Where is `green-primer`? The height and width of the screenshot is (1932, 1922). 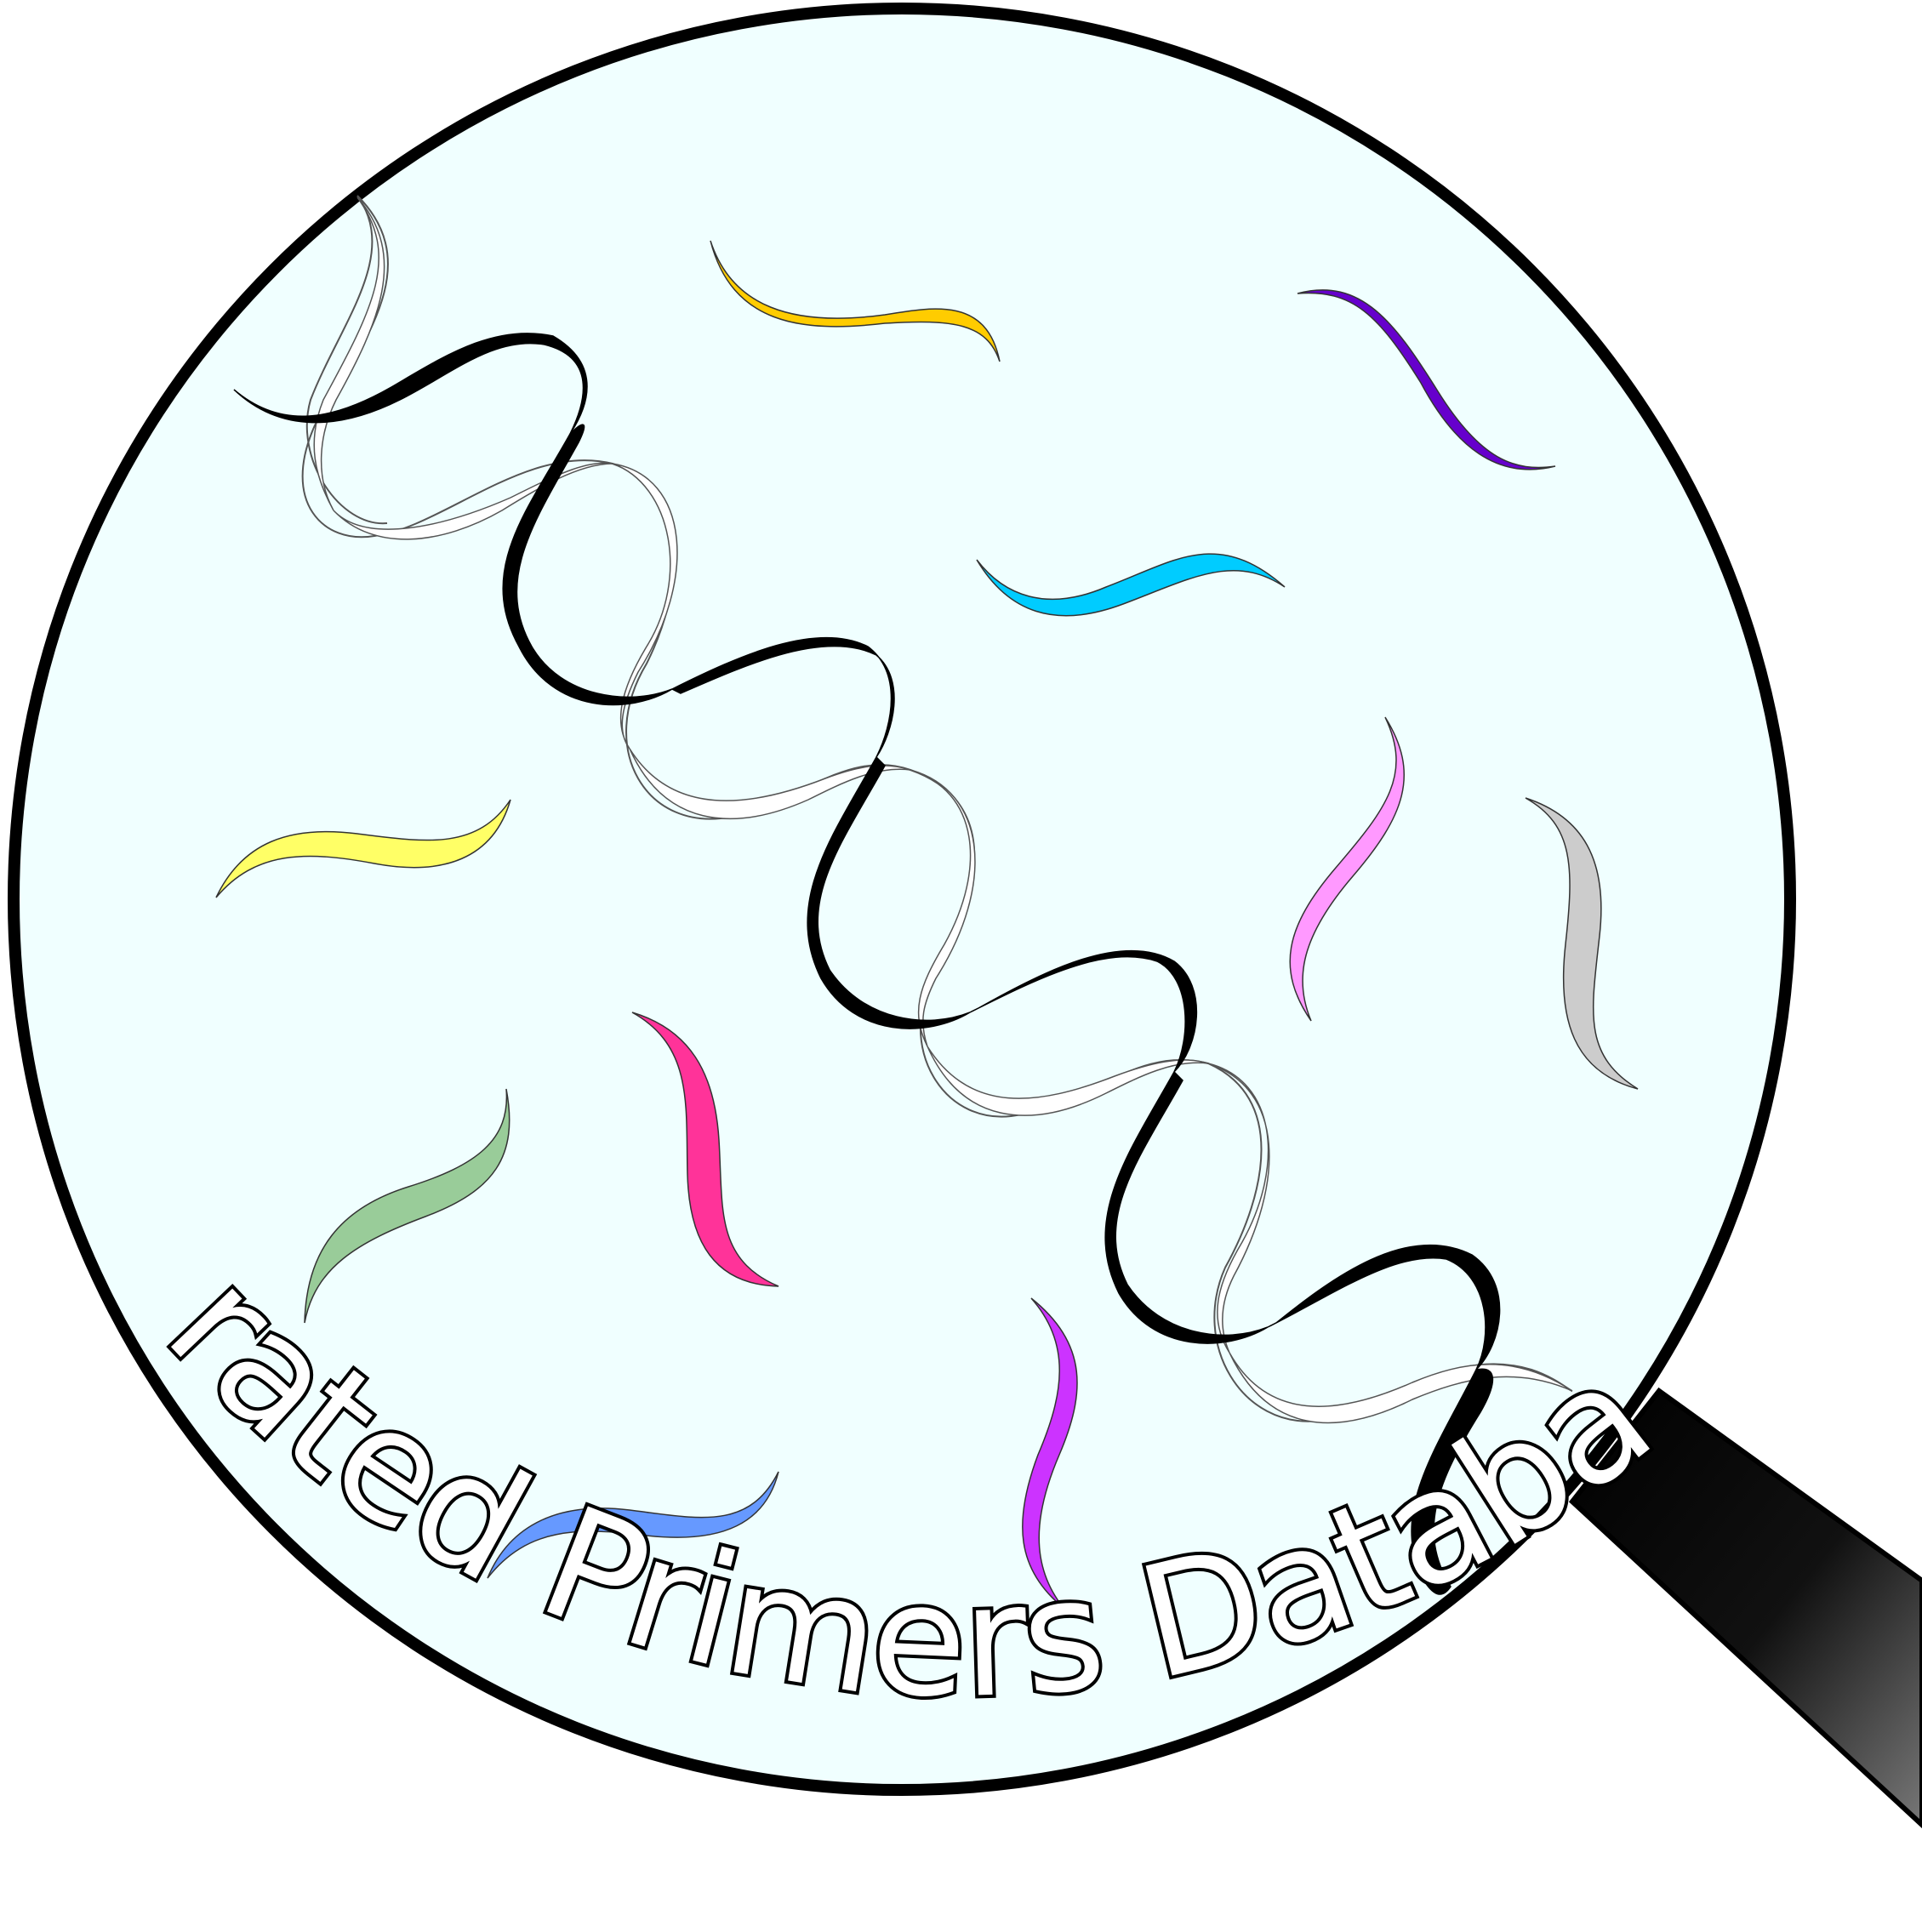 green-primer is located at coordinates (407, 1206).